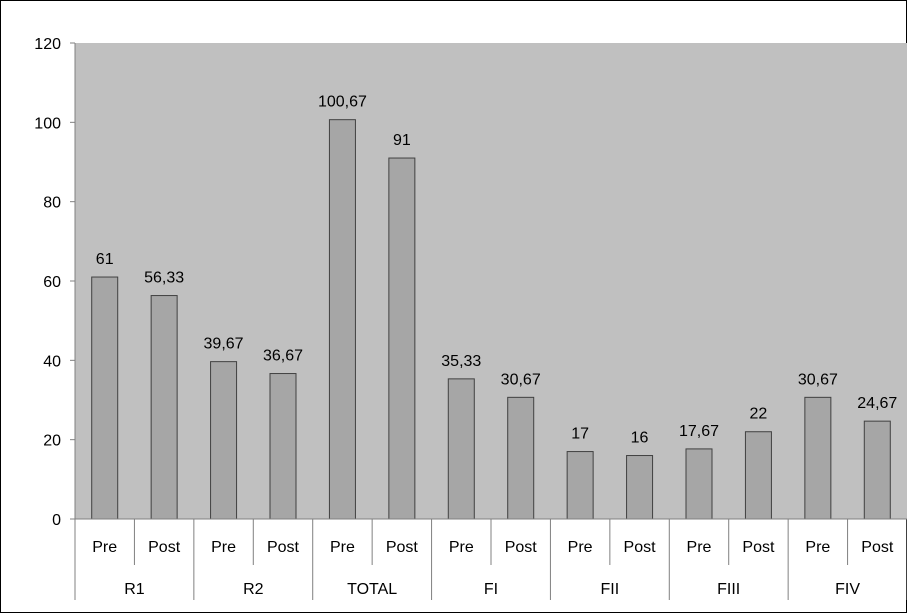 This screenshot has width=907, height=613. Describe the element at coordinates (759, 414) in the screenshot. I see `data-label: 22` at that location.